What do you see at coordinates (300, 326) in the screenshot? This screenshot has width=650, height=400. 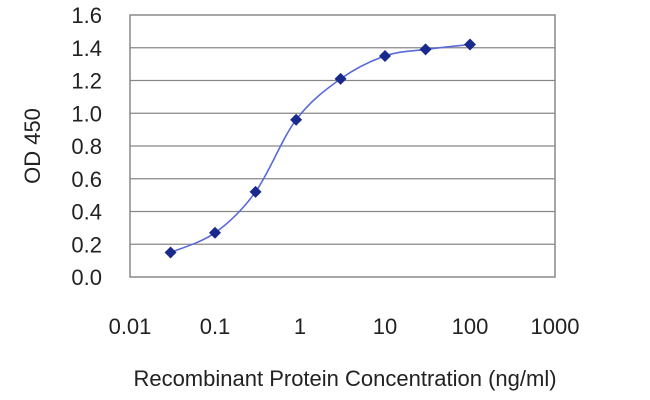 I see `x-tick-label: 1` at bounding box center [300, 326].